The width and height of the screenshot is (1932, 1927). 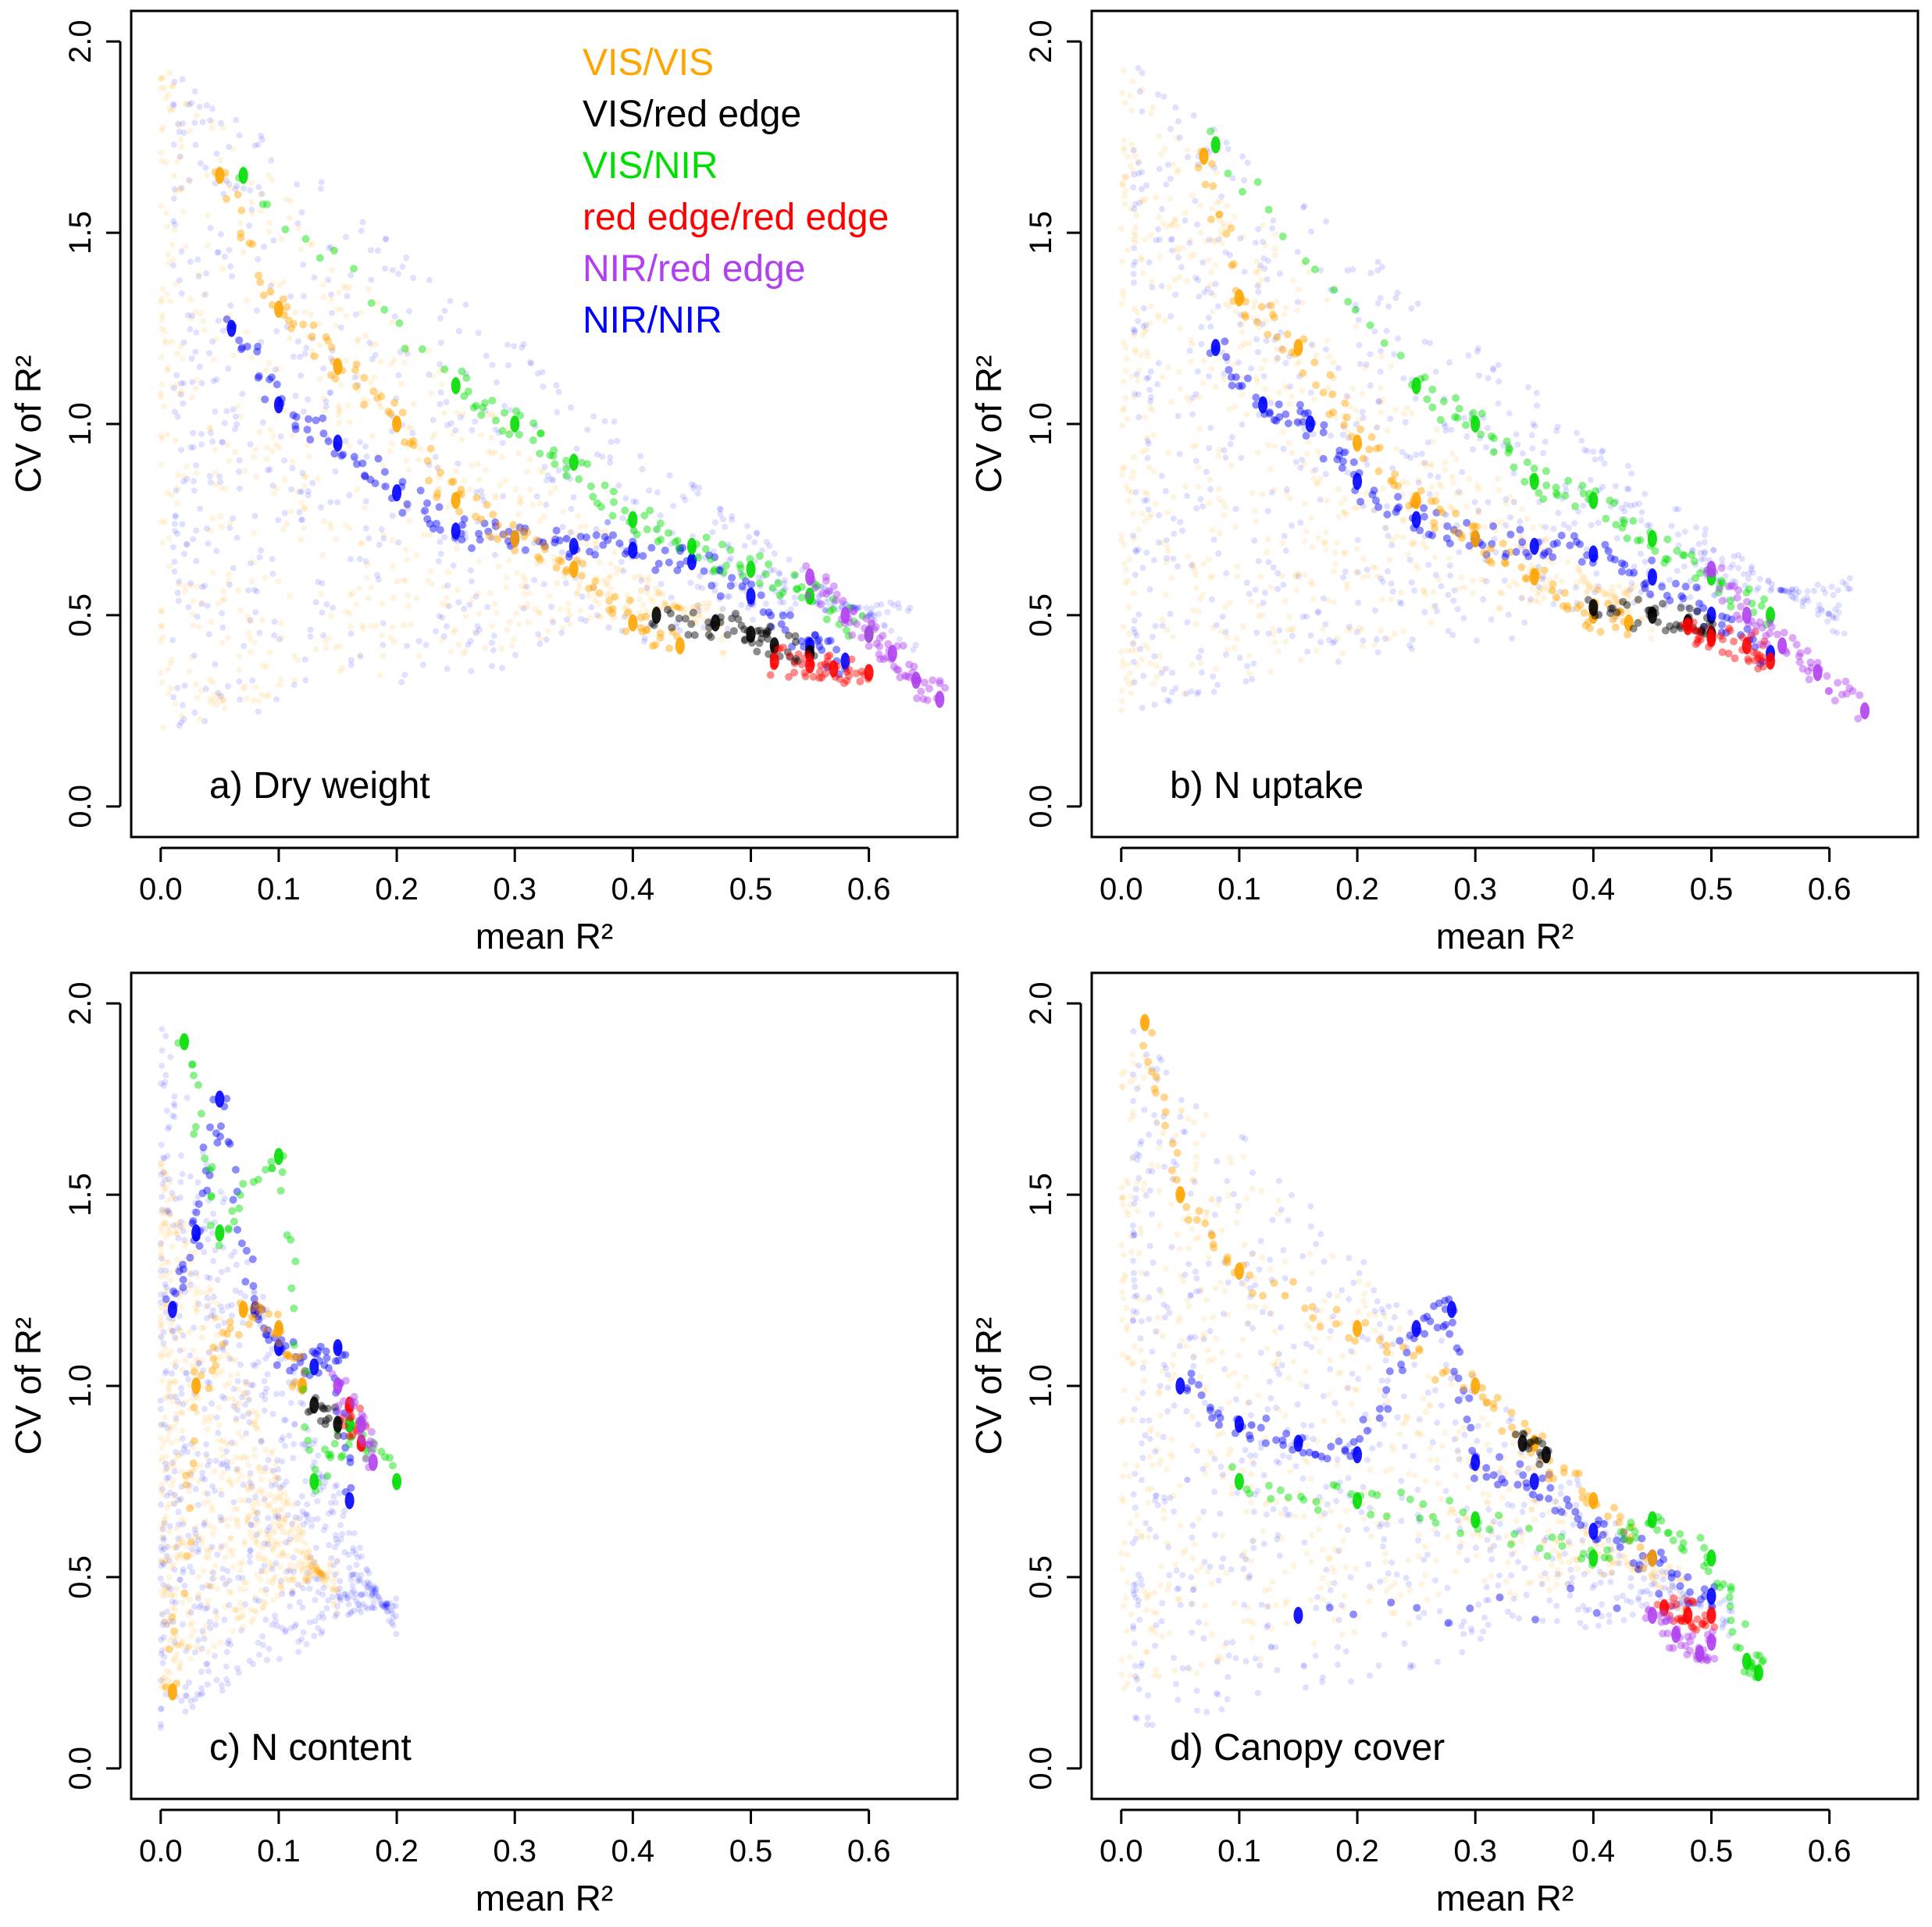 What do you see at coordinates (1681, 608) in the screenshot?
I see `panel-b-trend-point-vis-red-edge` at bounding box center [1681, 608].